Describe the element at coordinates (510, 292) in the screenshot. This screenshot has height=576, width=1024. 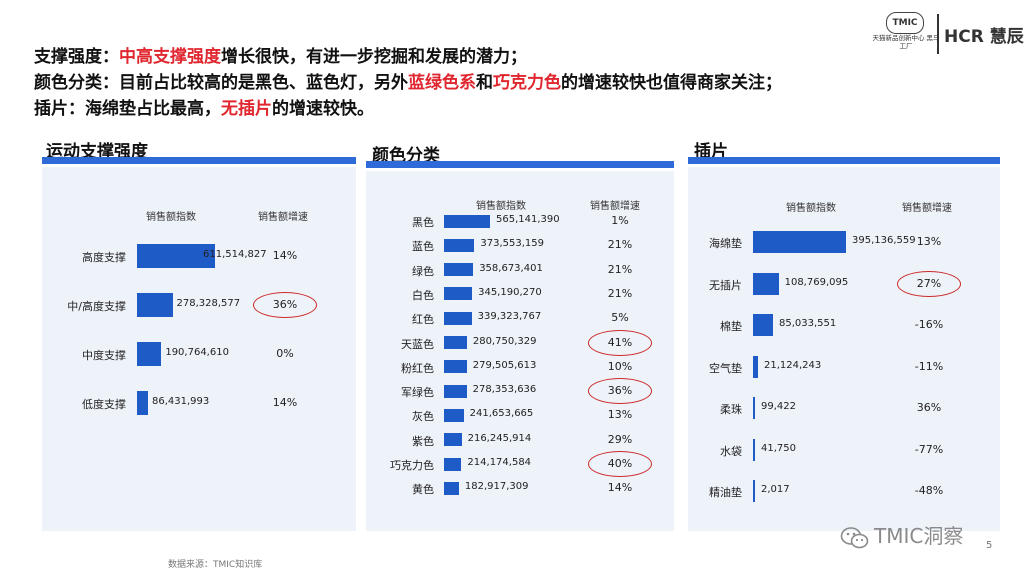
I see `value-label: 345,190,270` at that location.